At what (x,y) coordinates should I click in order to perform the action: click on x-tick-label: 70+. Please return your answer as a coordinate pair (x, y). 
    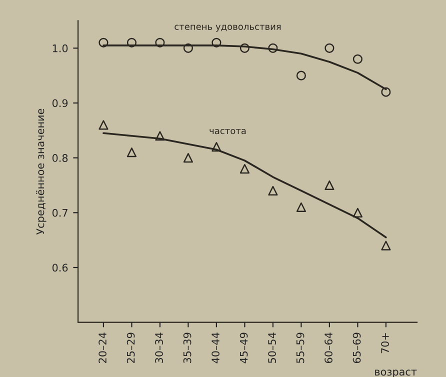
    Looking at the image, I should click on (385, 343).